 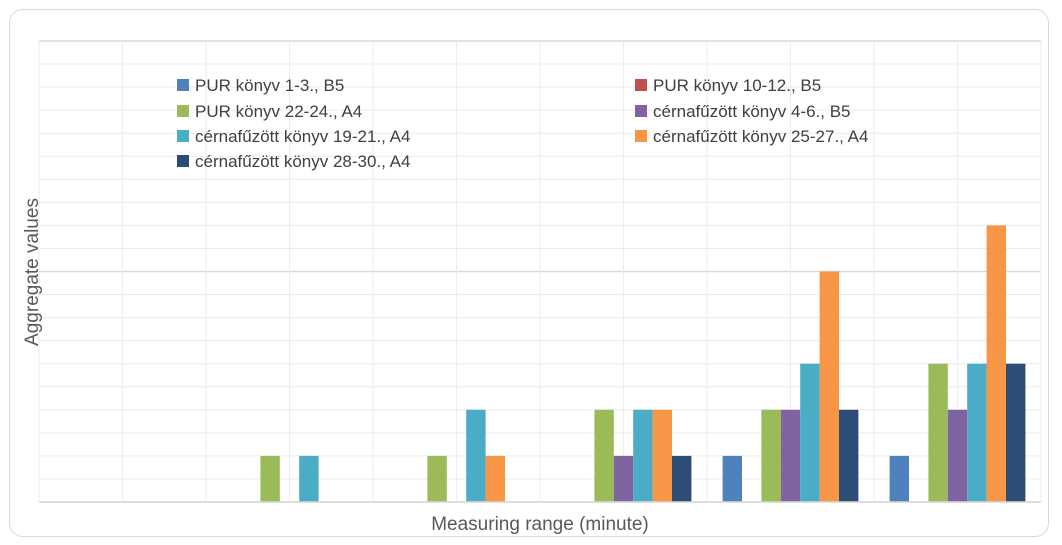 I want to click on legend-entry: PUR könyv 10-12., B5, so click(x=728, y=85).